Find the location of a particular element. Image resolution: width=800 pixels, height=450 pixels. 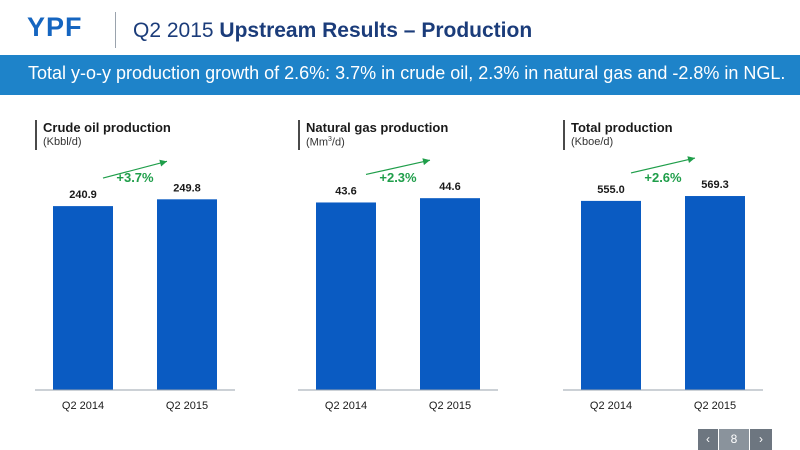

bar-value-label: 240.9 is located at coordinates (83, 195).